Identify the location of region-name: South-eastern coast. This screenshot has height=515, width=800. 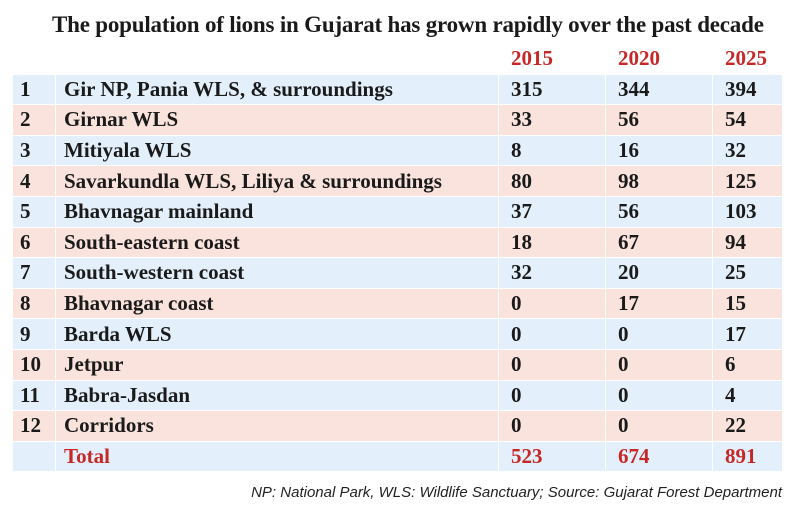
(277, 242).